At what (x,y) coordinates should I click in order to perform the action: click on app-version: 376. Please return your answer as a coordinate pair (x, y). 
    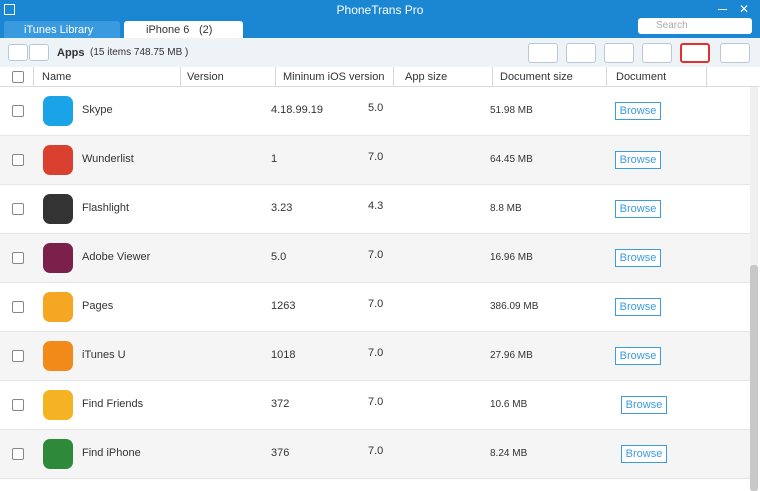
    Looking at the image, I should click on (280, 453).